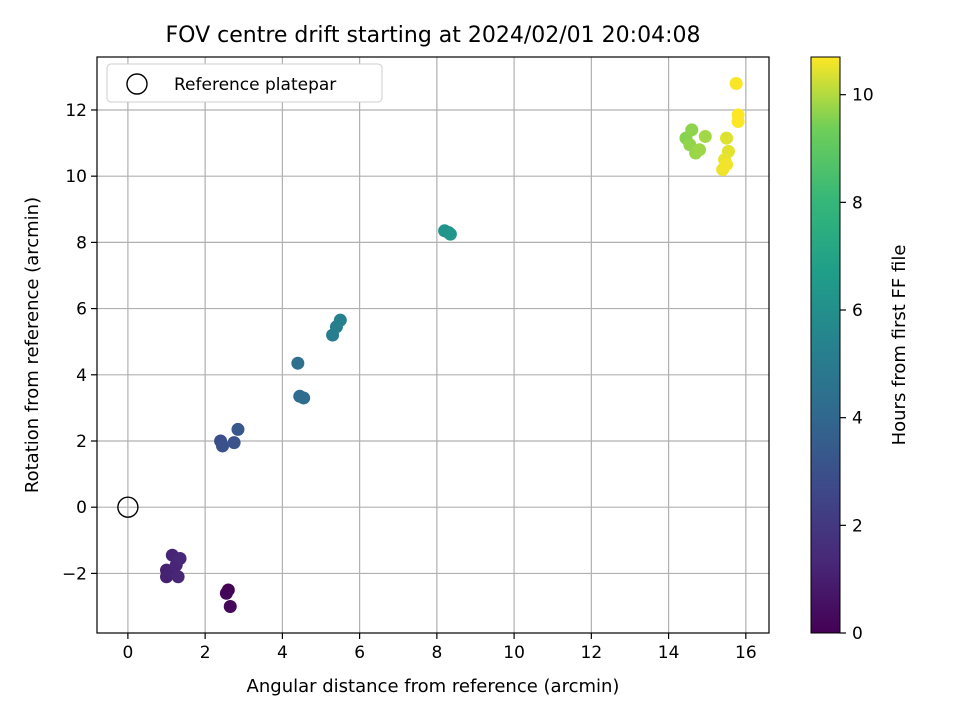  Describe the element at coordinates (669, 653) in the screenshot. I see `x-tick-label: 14` at that location.